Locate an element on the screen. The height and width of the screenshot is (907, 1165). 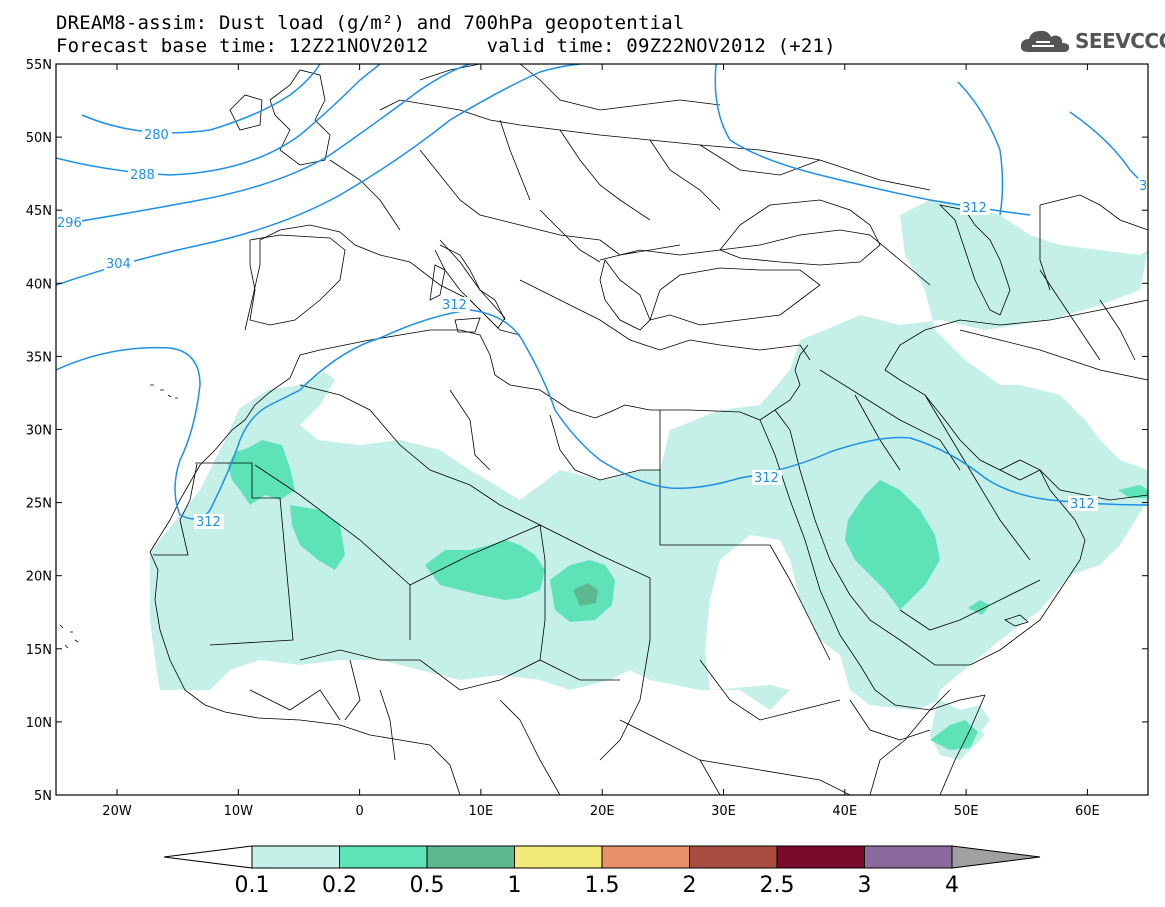
lon-tick-label: 10W is located at coordinates (239, 811).